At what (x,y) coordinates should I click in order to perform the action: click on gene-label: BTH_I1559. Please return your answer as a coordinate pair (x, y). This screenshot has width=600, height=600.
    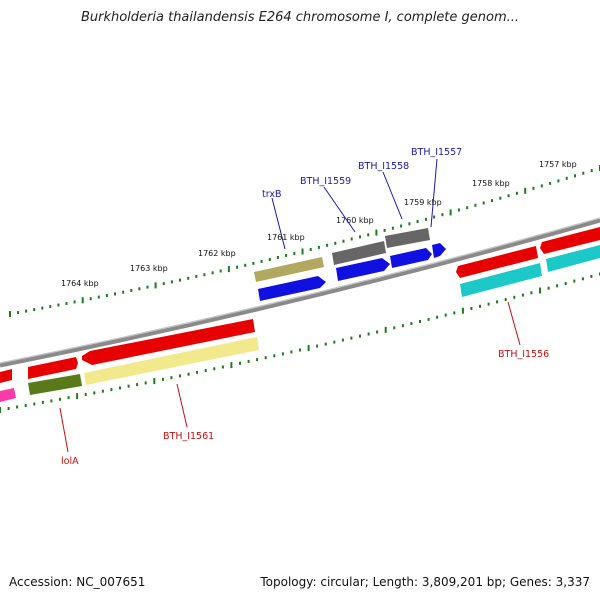
    Looking at the image, I should click on (325, 181).